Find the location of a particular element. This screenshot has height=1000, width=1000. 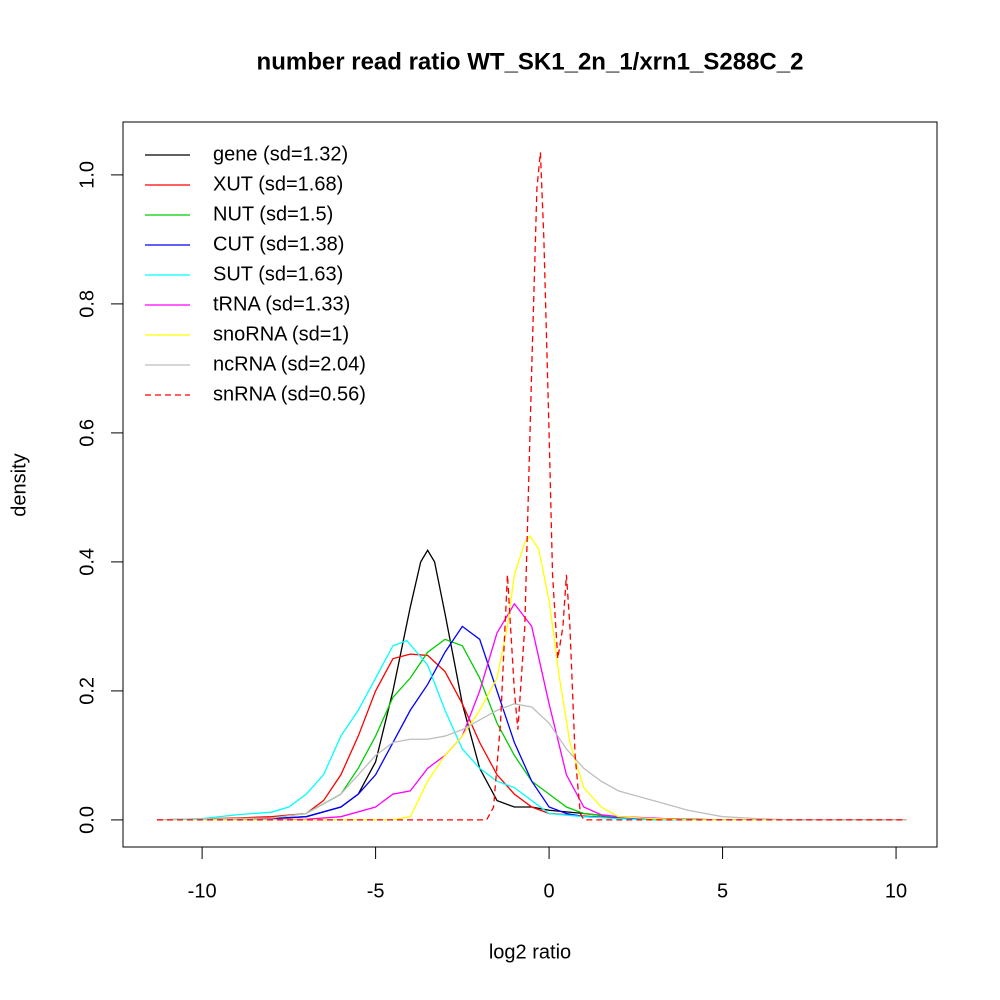

legend-label: tRNA (sd=1.33) is located at coordinates (281, 304).